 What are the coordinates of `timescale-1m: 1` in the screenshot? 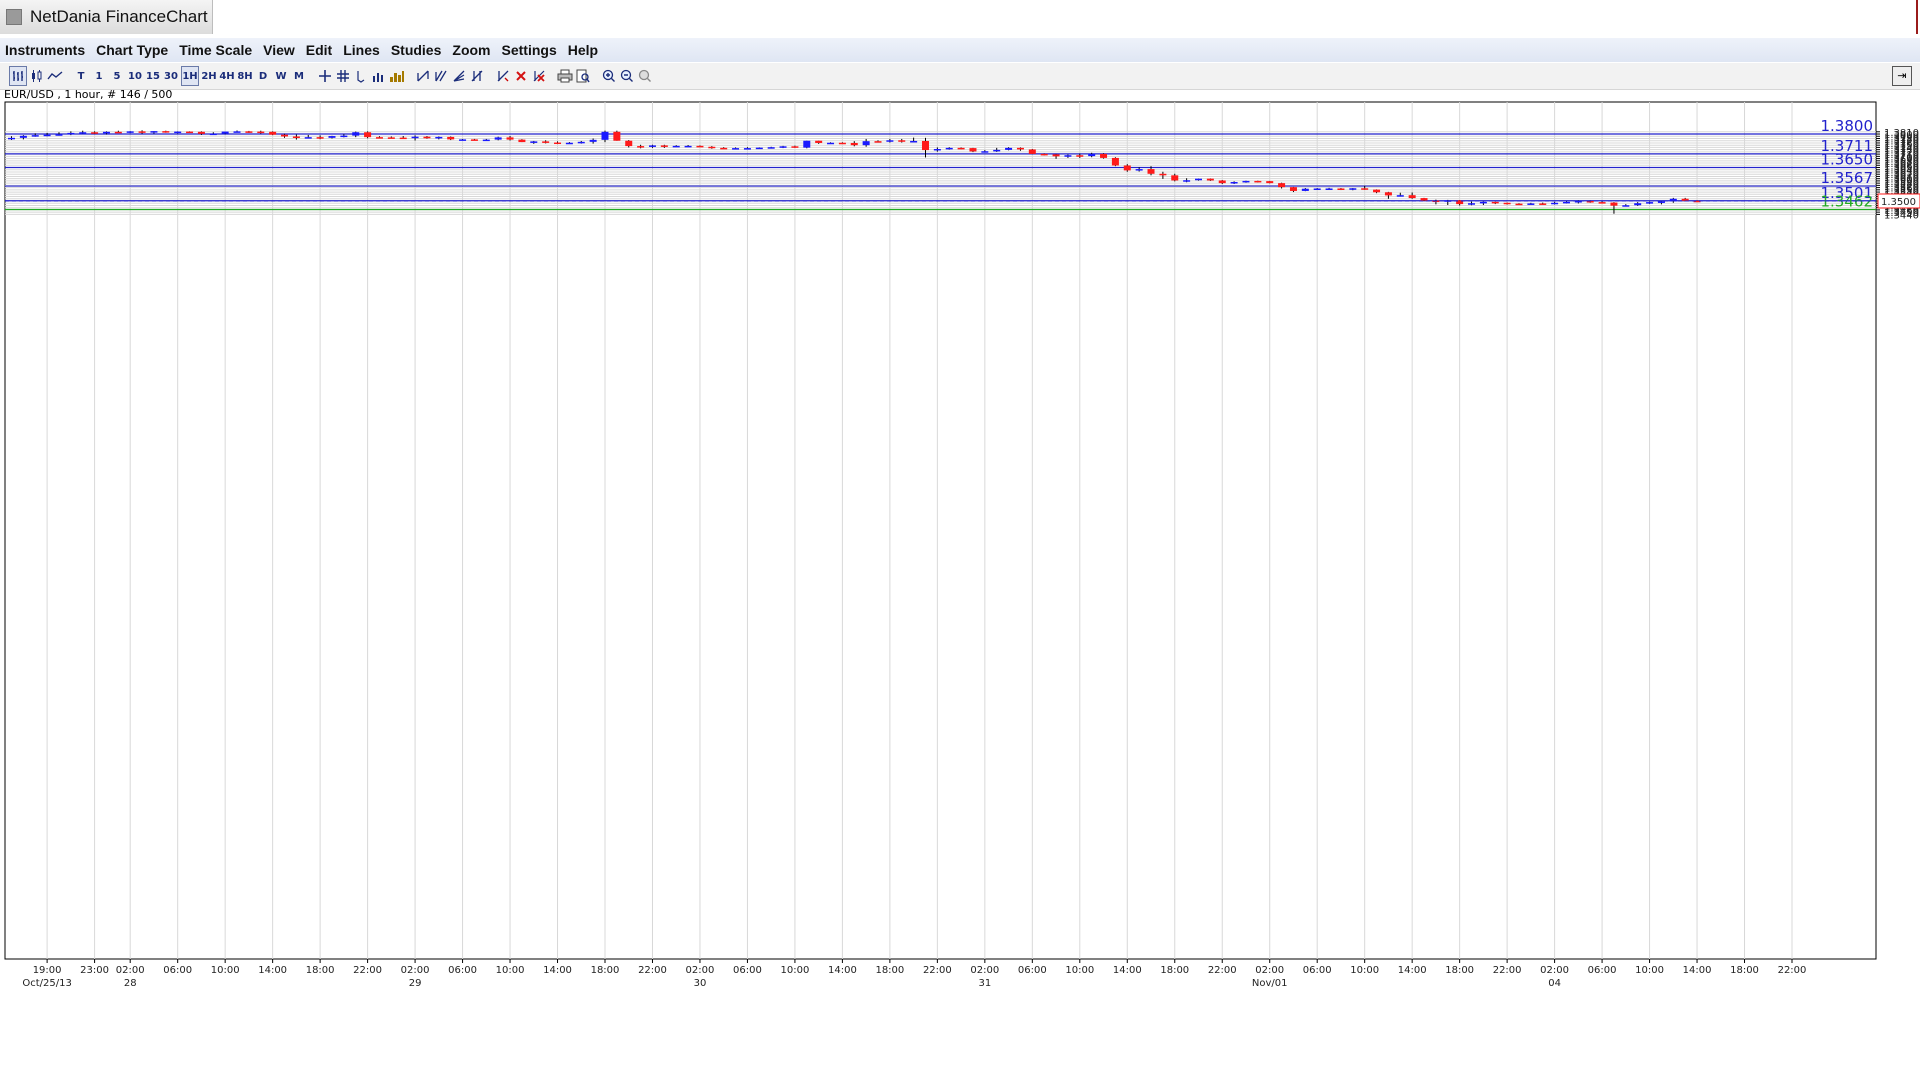 It's located at (99, 76).